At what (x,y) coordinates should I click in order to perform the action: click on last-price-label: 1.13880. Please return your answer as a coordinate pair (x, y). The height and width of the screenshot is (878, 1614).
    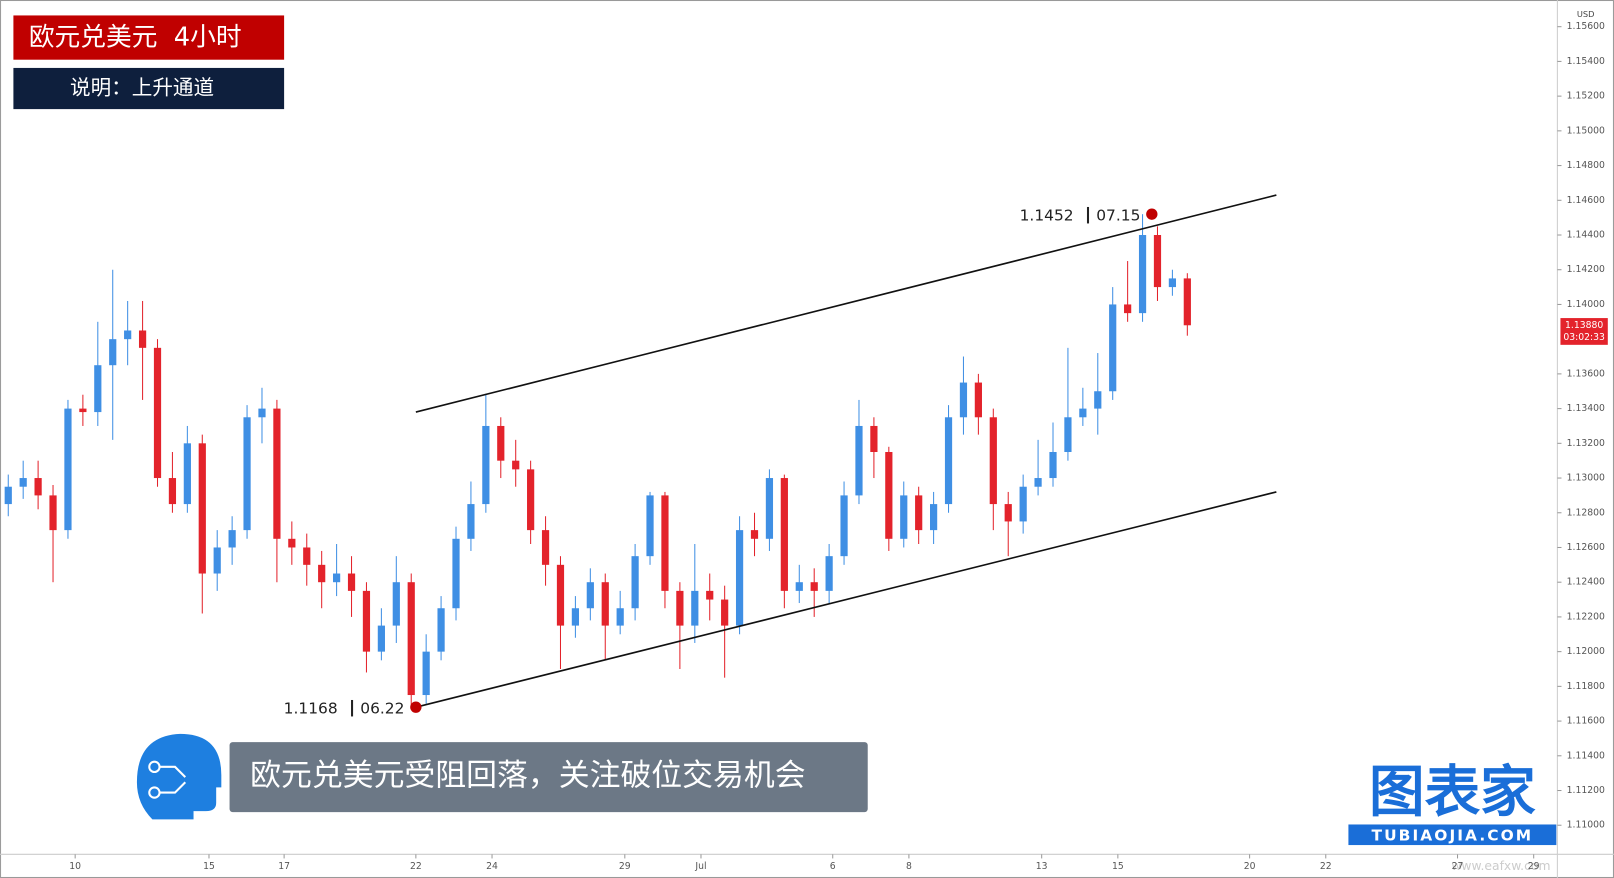
    Looking at the image, I should click on (1584, 325).